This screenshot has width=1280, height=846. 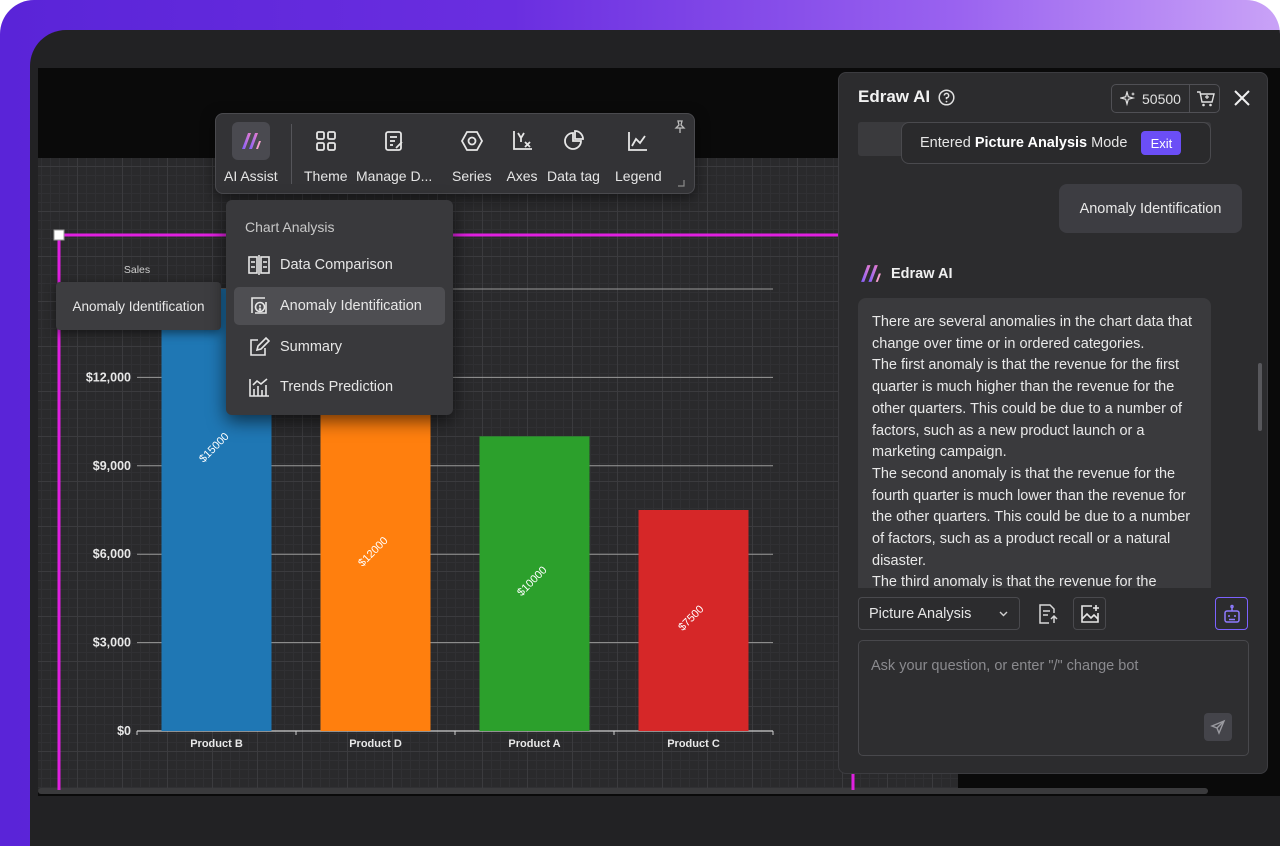 I want to click on sparkle-icon, so click(x=1128, y=98).